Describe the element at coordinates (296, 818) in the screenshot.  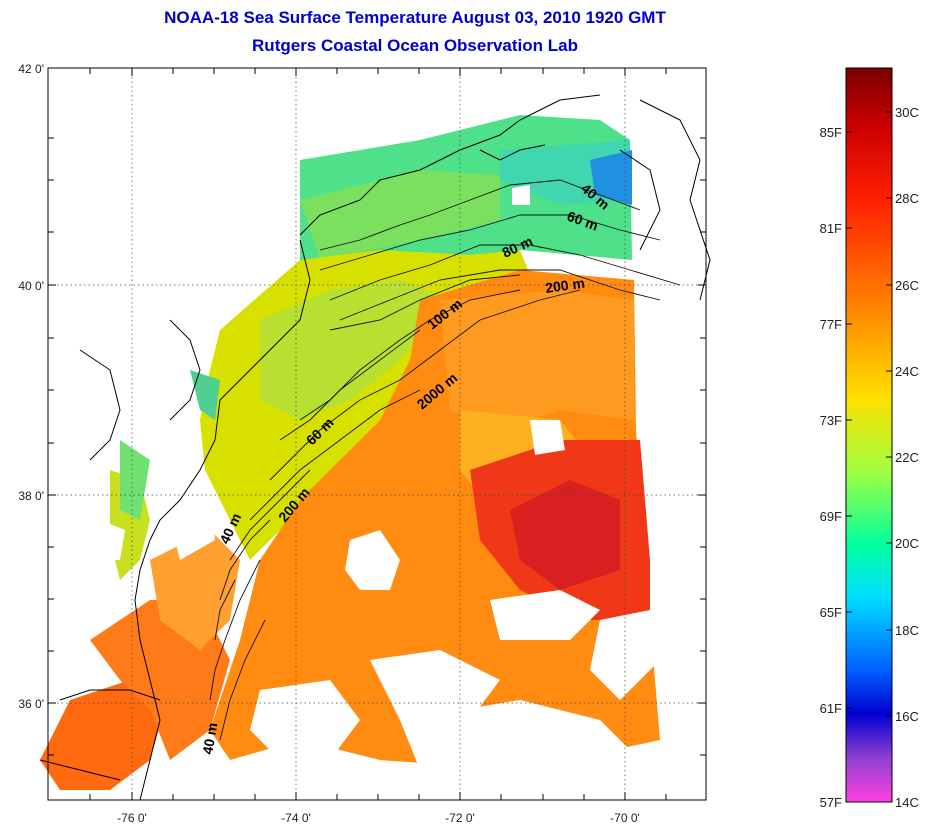
I see `lon-tick-label: -74 0'` at that location.